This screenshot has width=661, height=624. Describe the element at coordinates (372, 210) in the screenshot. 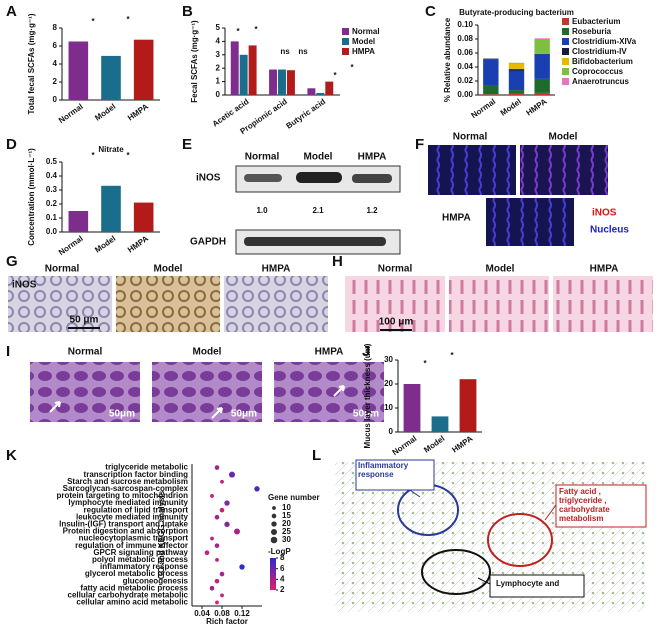

I see `blot-ratio: 1.2` at that location.